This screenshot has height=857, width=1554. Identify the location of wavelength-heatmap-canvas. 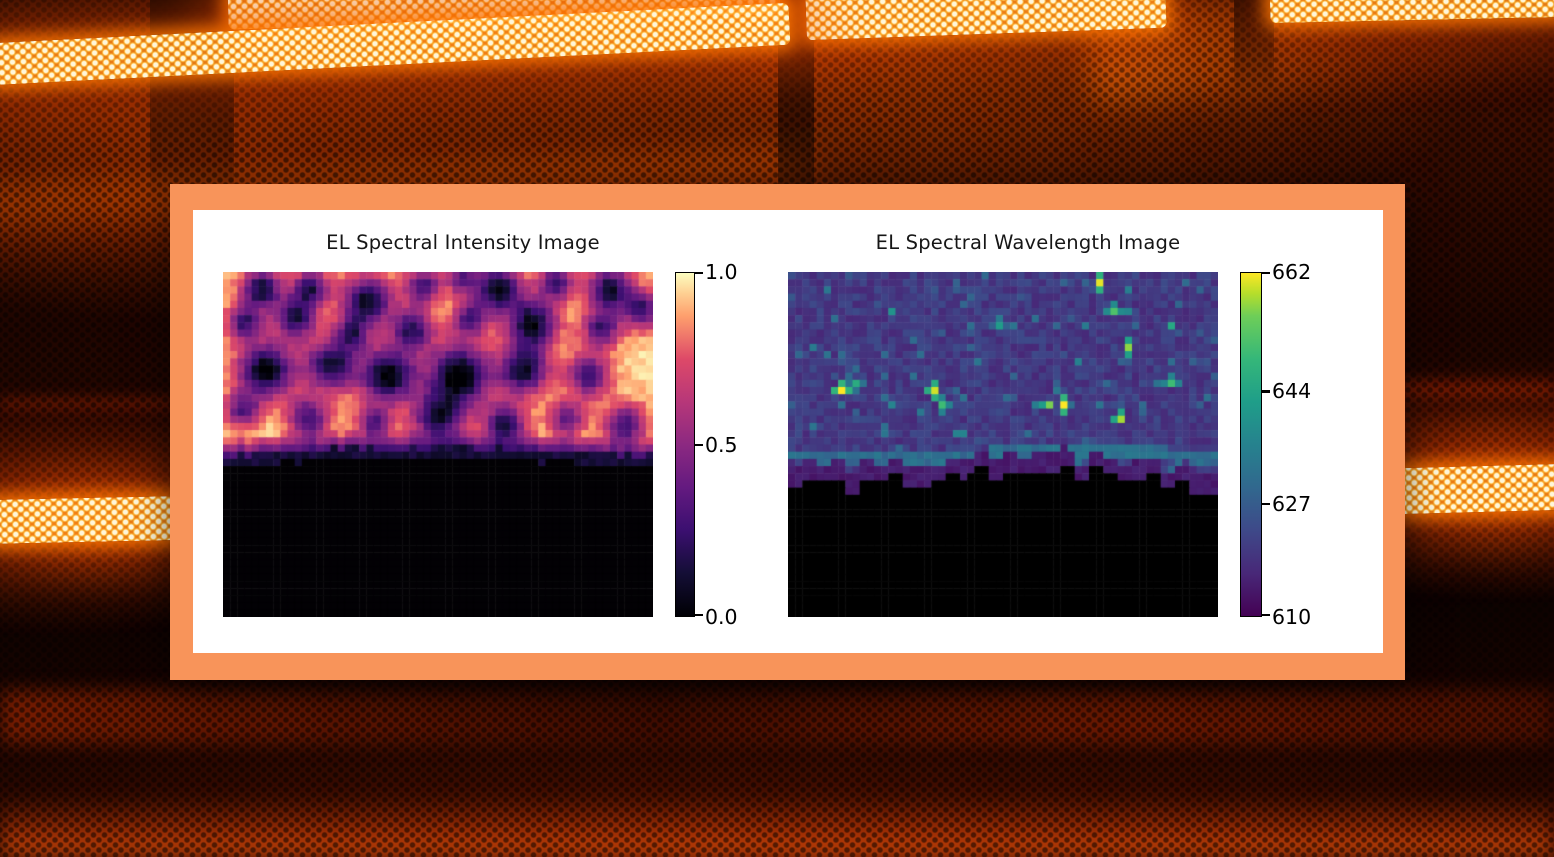
(1003, 444).